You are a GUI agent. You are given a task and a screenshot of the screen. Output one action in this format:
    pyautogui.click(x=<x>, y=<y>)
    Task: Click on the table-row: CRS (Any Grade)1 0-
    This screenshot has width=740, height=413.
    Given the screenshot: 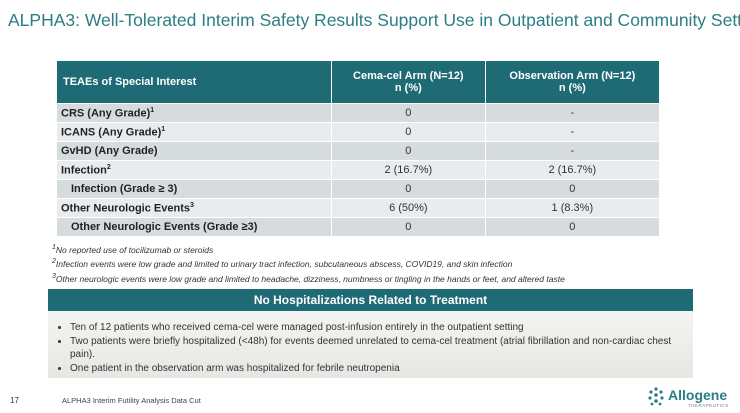 What is the action you would take?
    pyautogui.click(x=358, y=113)
    